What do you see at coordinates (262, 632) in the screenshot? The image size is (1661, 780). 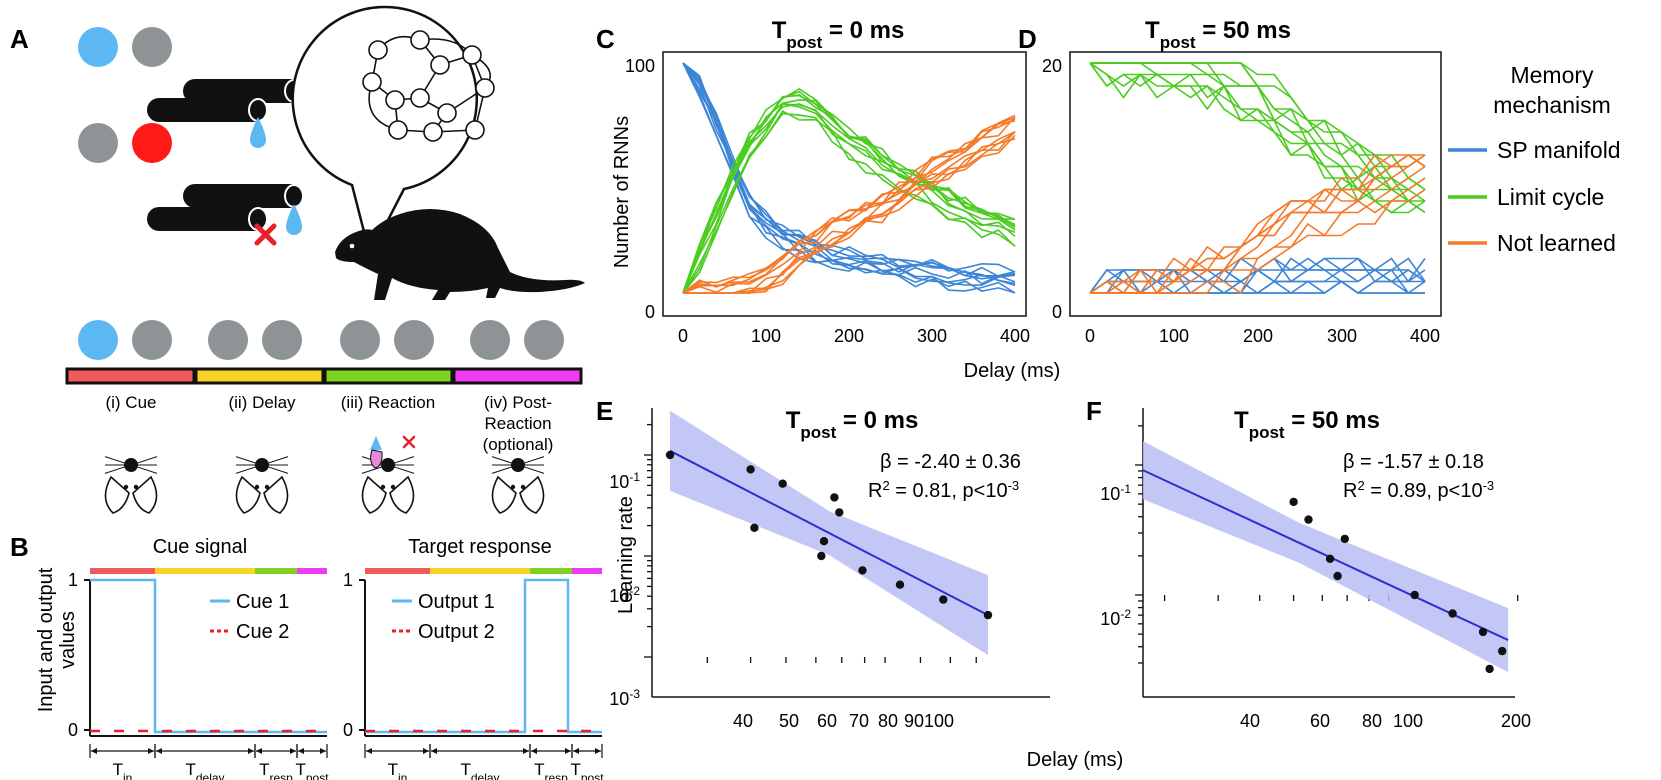 I see `cue2-legend-label: Cue 2` at bounding box center [262, 632].